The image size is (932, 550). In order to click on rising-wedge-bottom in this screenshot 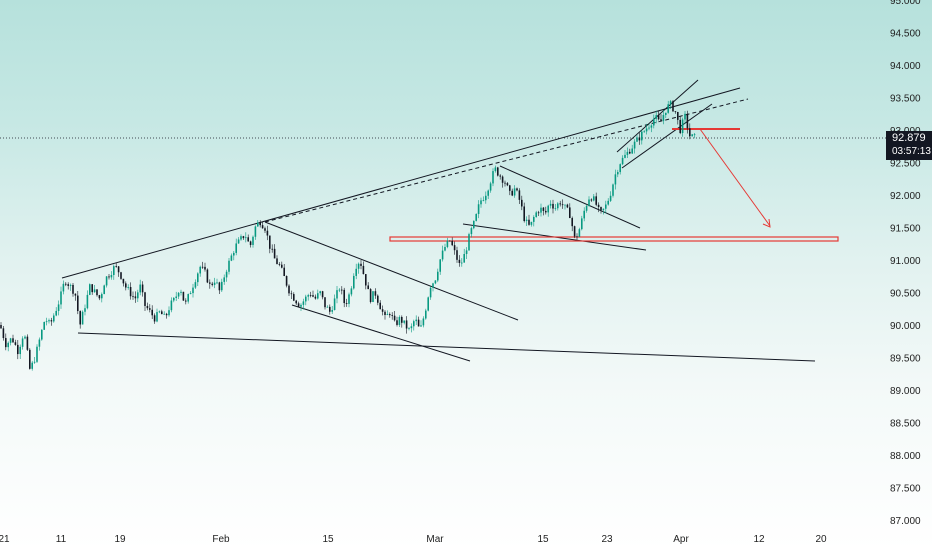, I will do `click(667, 136)`.